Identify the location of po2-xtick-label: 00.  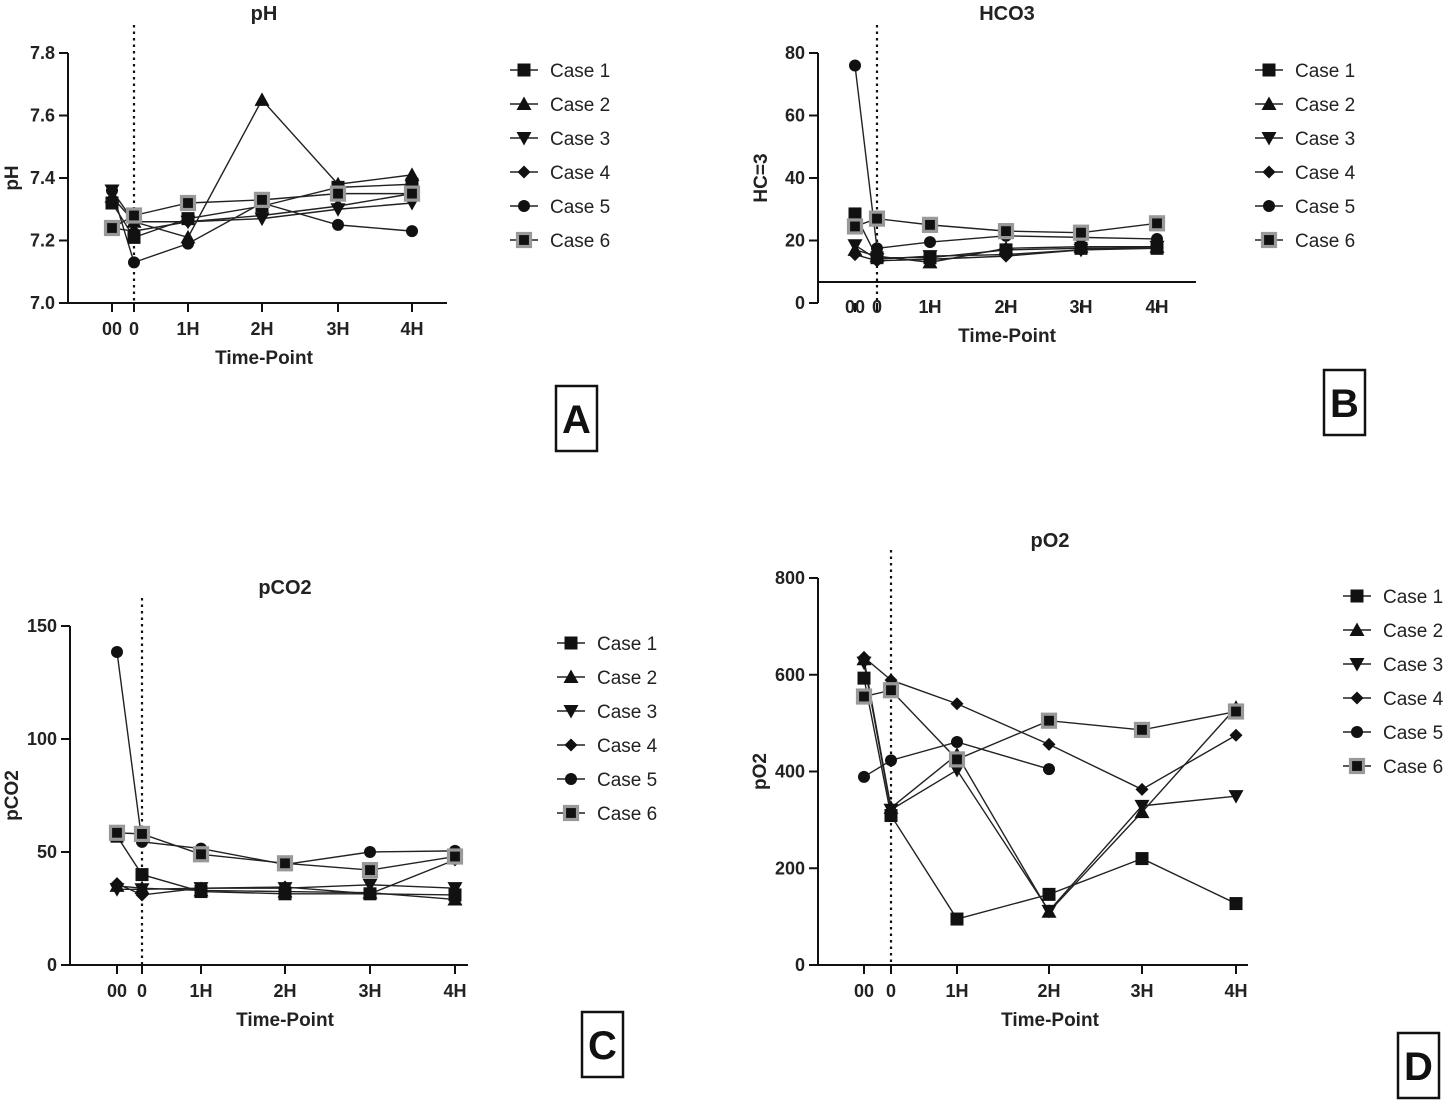
(864, 991).